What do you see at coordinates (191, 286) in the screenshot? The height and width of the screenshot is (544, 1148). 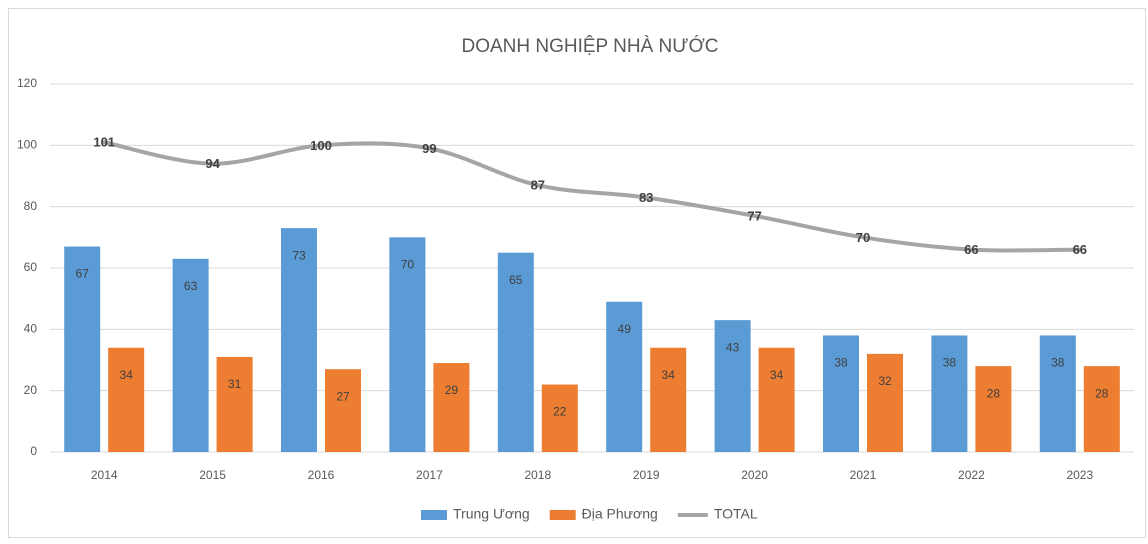 I see `data-label: 63` at bounding box center [191, 286].